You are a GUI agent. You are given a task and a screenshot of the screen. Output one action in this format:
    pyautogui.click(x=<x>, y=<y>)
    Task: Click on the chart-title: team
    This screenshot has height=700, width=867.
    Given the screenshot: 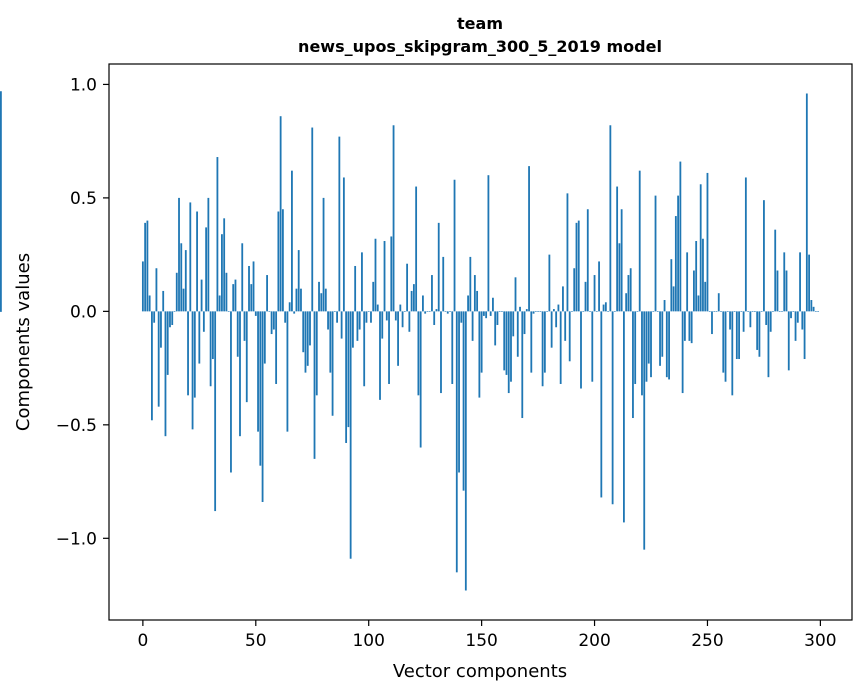 What is the action you would take?
    pyautogui.click(x=480, y=23)
    